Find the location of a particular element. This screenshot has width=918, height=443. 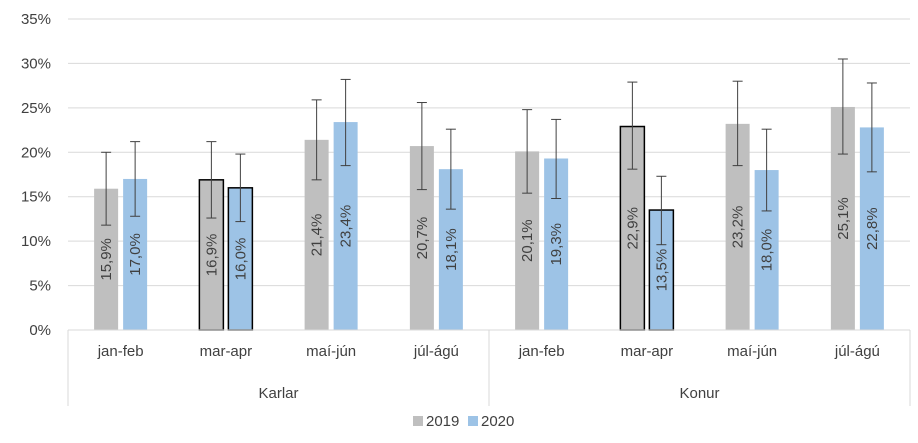

data-label: 20,7% is located at coordinates (422, 238).